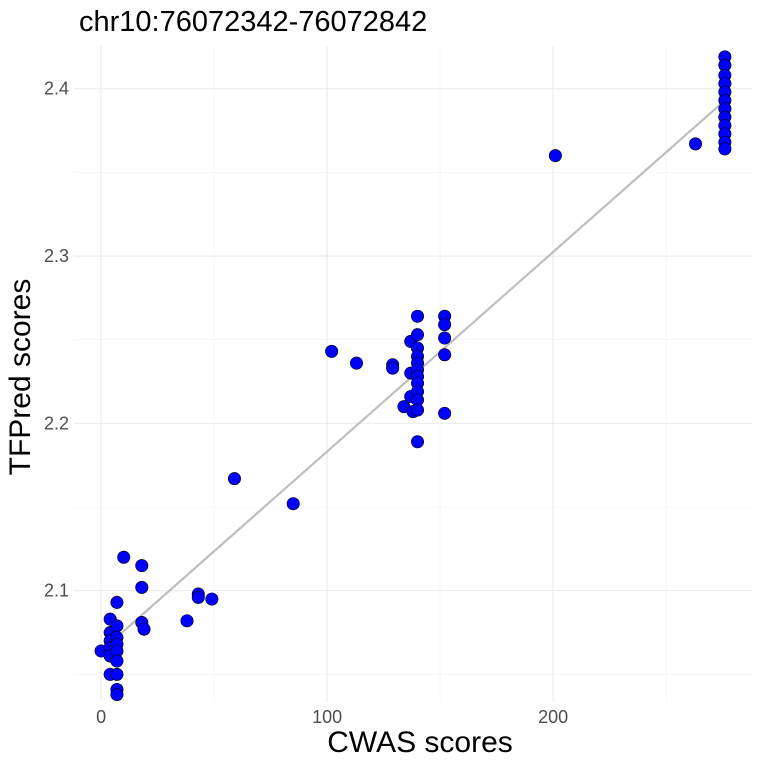 The width and height of the screenshot is (768, 768). What do you see at coordinates (101, 717) in the screenshot?
I see `x-tick-label: 0` at bounding box center [101, 717].